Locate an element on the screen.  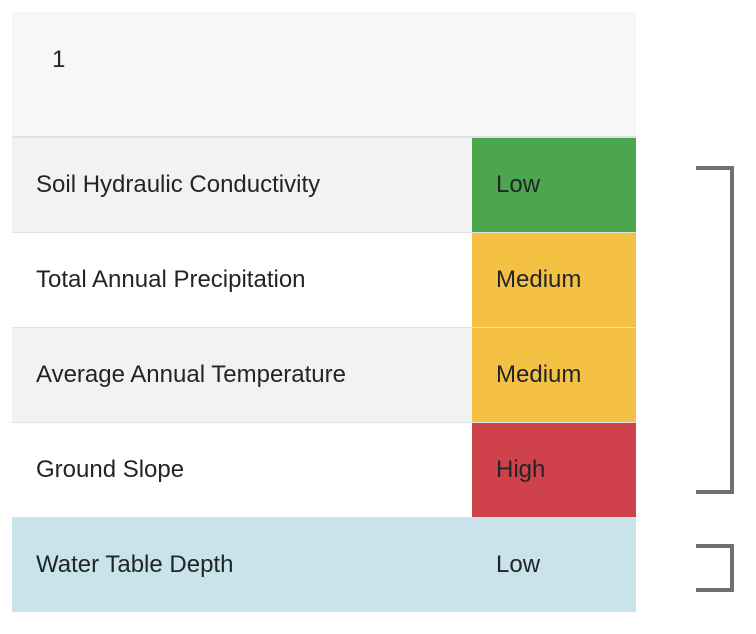
row-label: Total Annual Precipitation is located at coordinates (171, 279).